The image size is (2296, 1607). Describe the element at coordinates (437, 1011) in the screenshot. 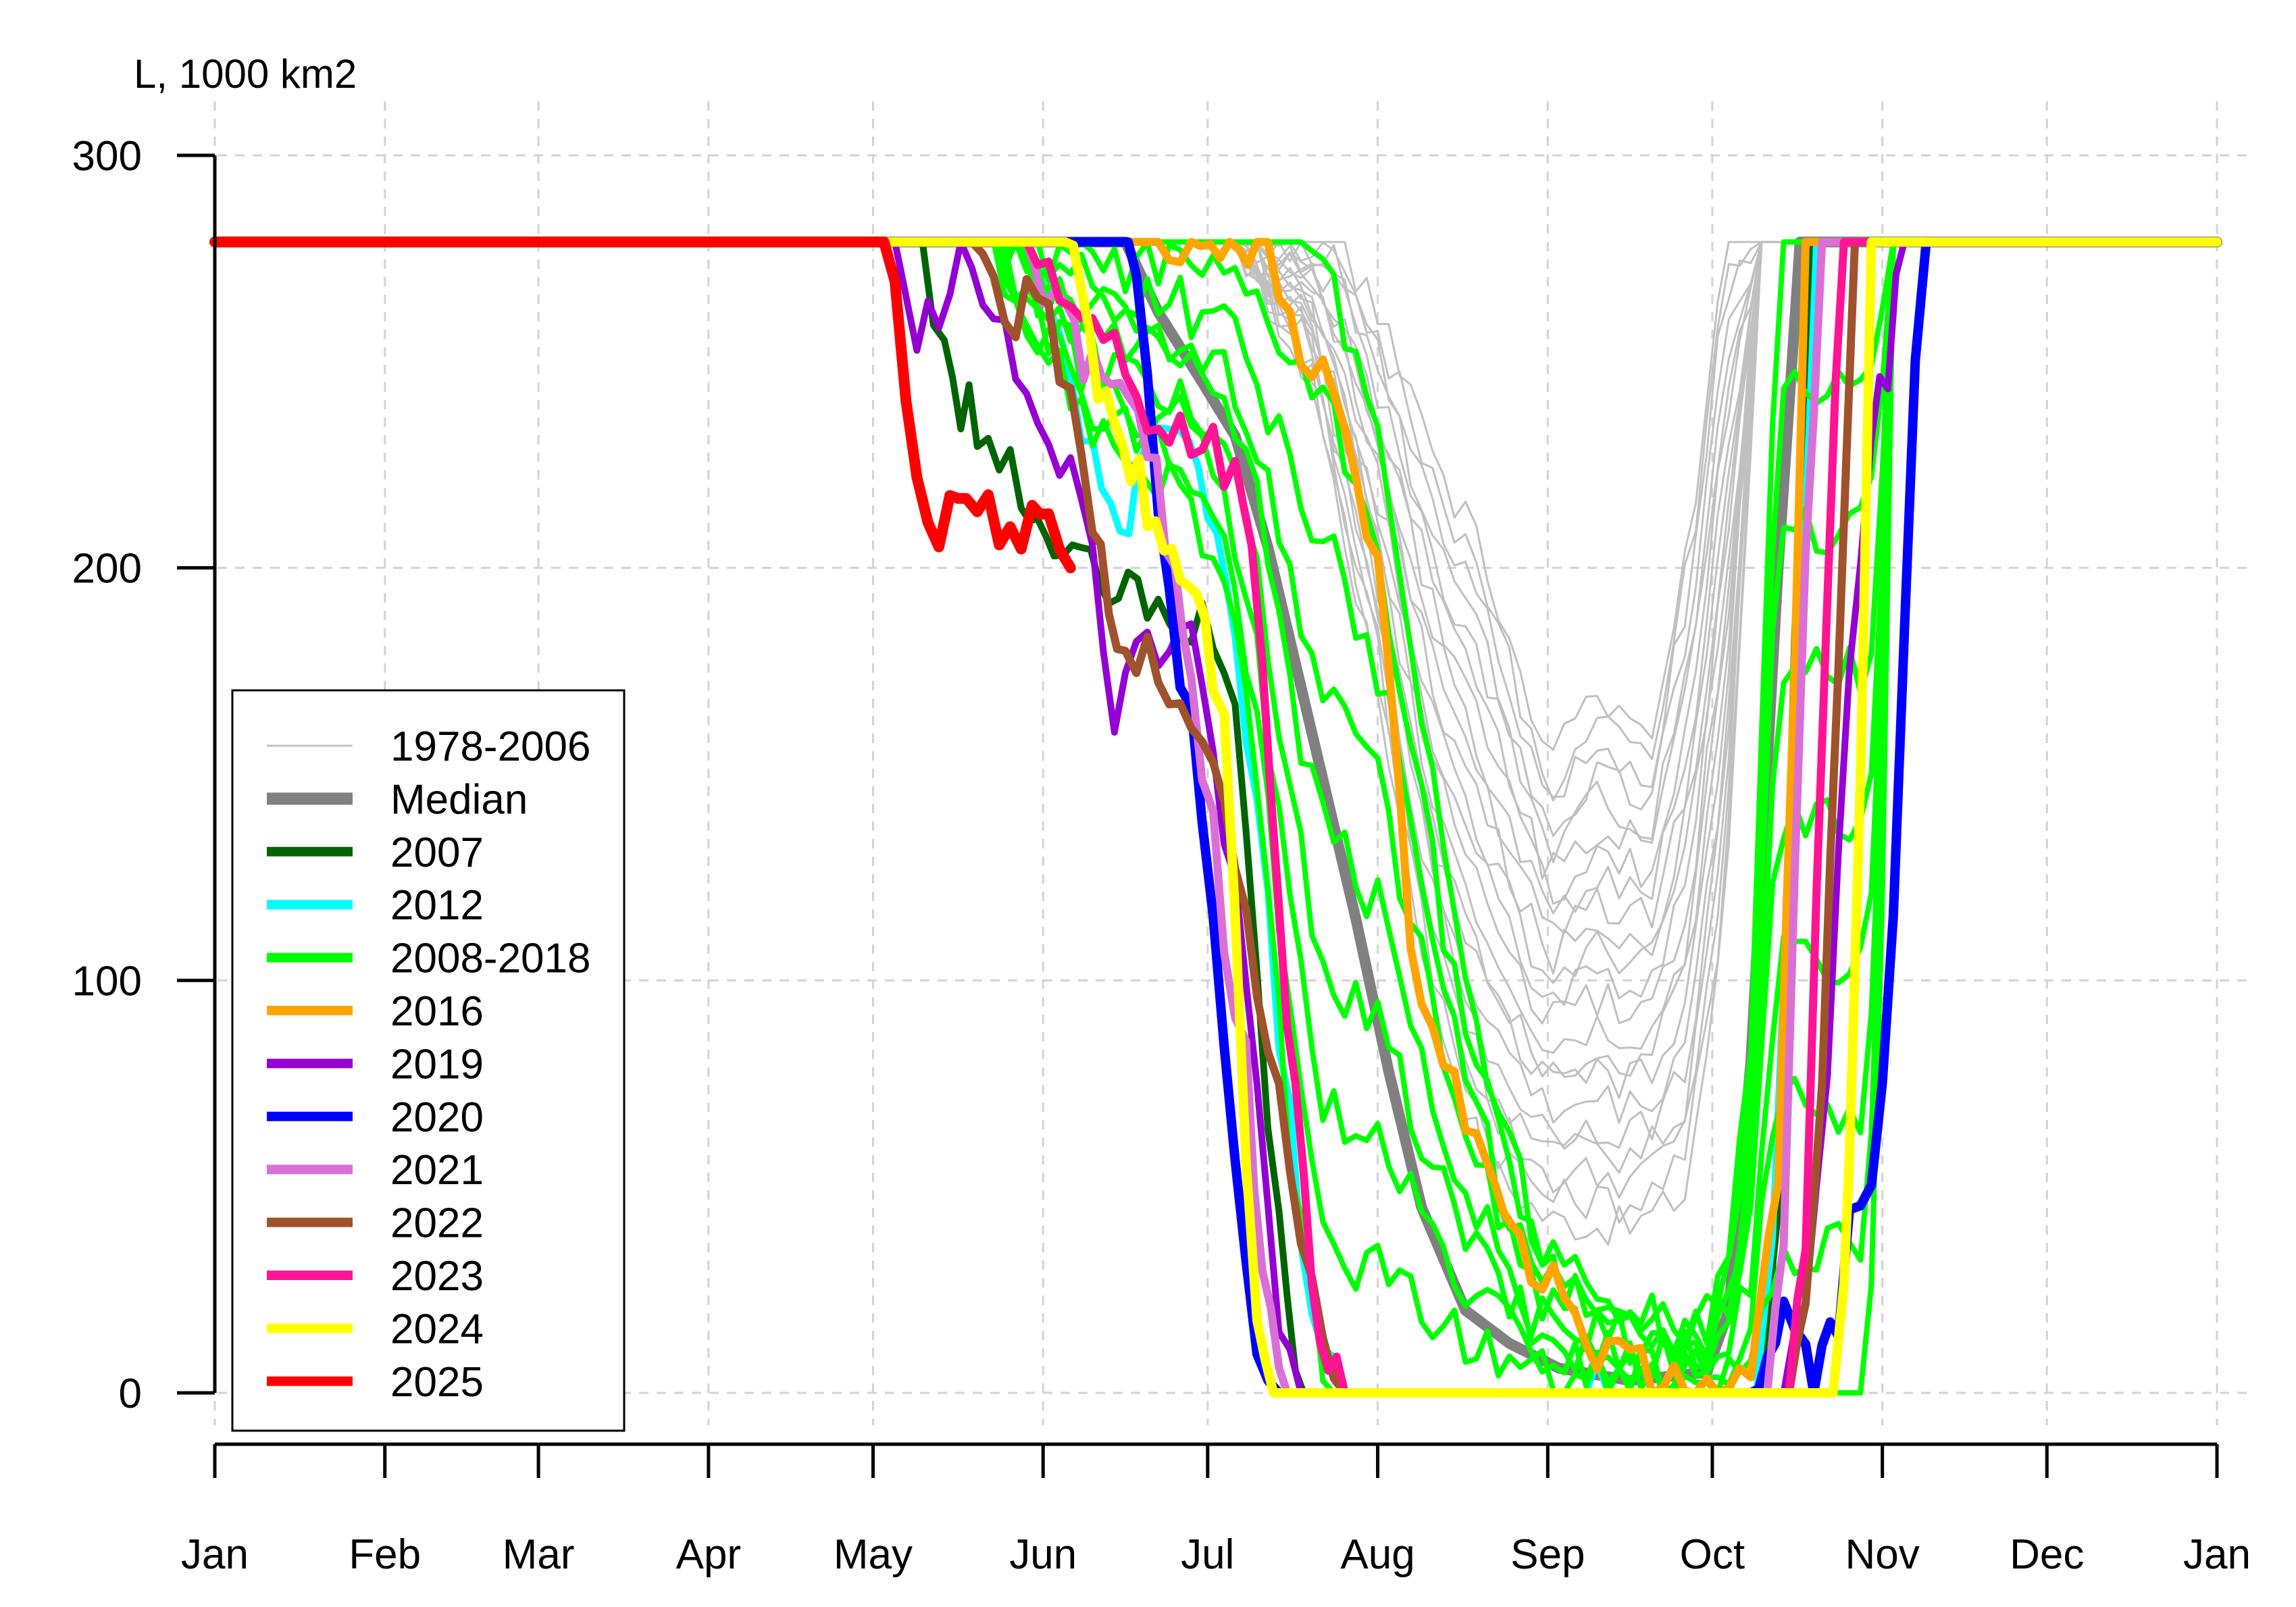

I see `legend-label: 2016` at that location.